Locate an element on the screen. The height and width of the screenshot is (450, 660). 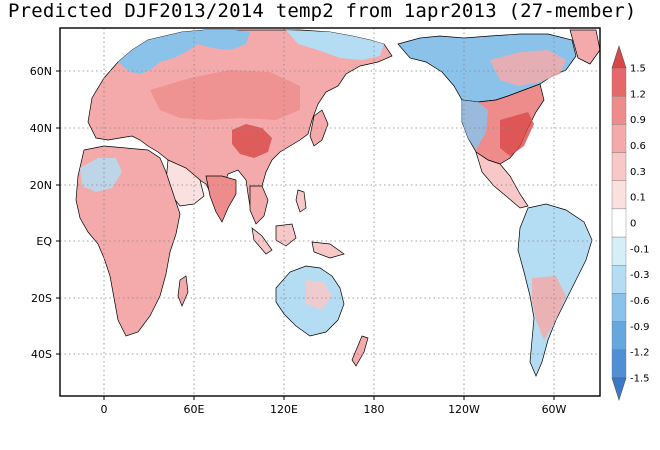
philippines is located at coordinates (301, 201).